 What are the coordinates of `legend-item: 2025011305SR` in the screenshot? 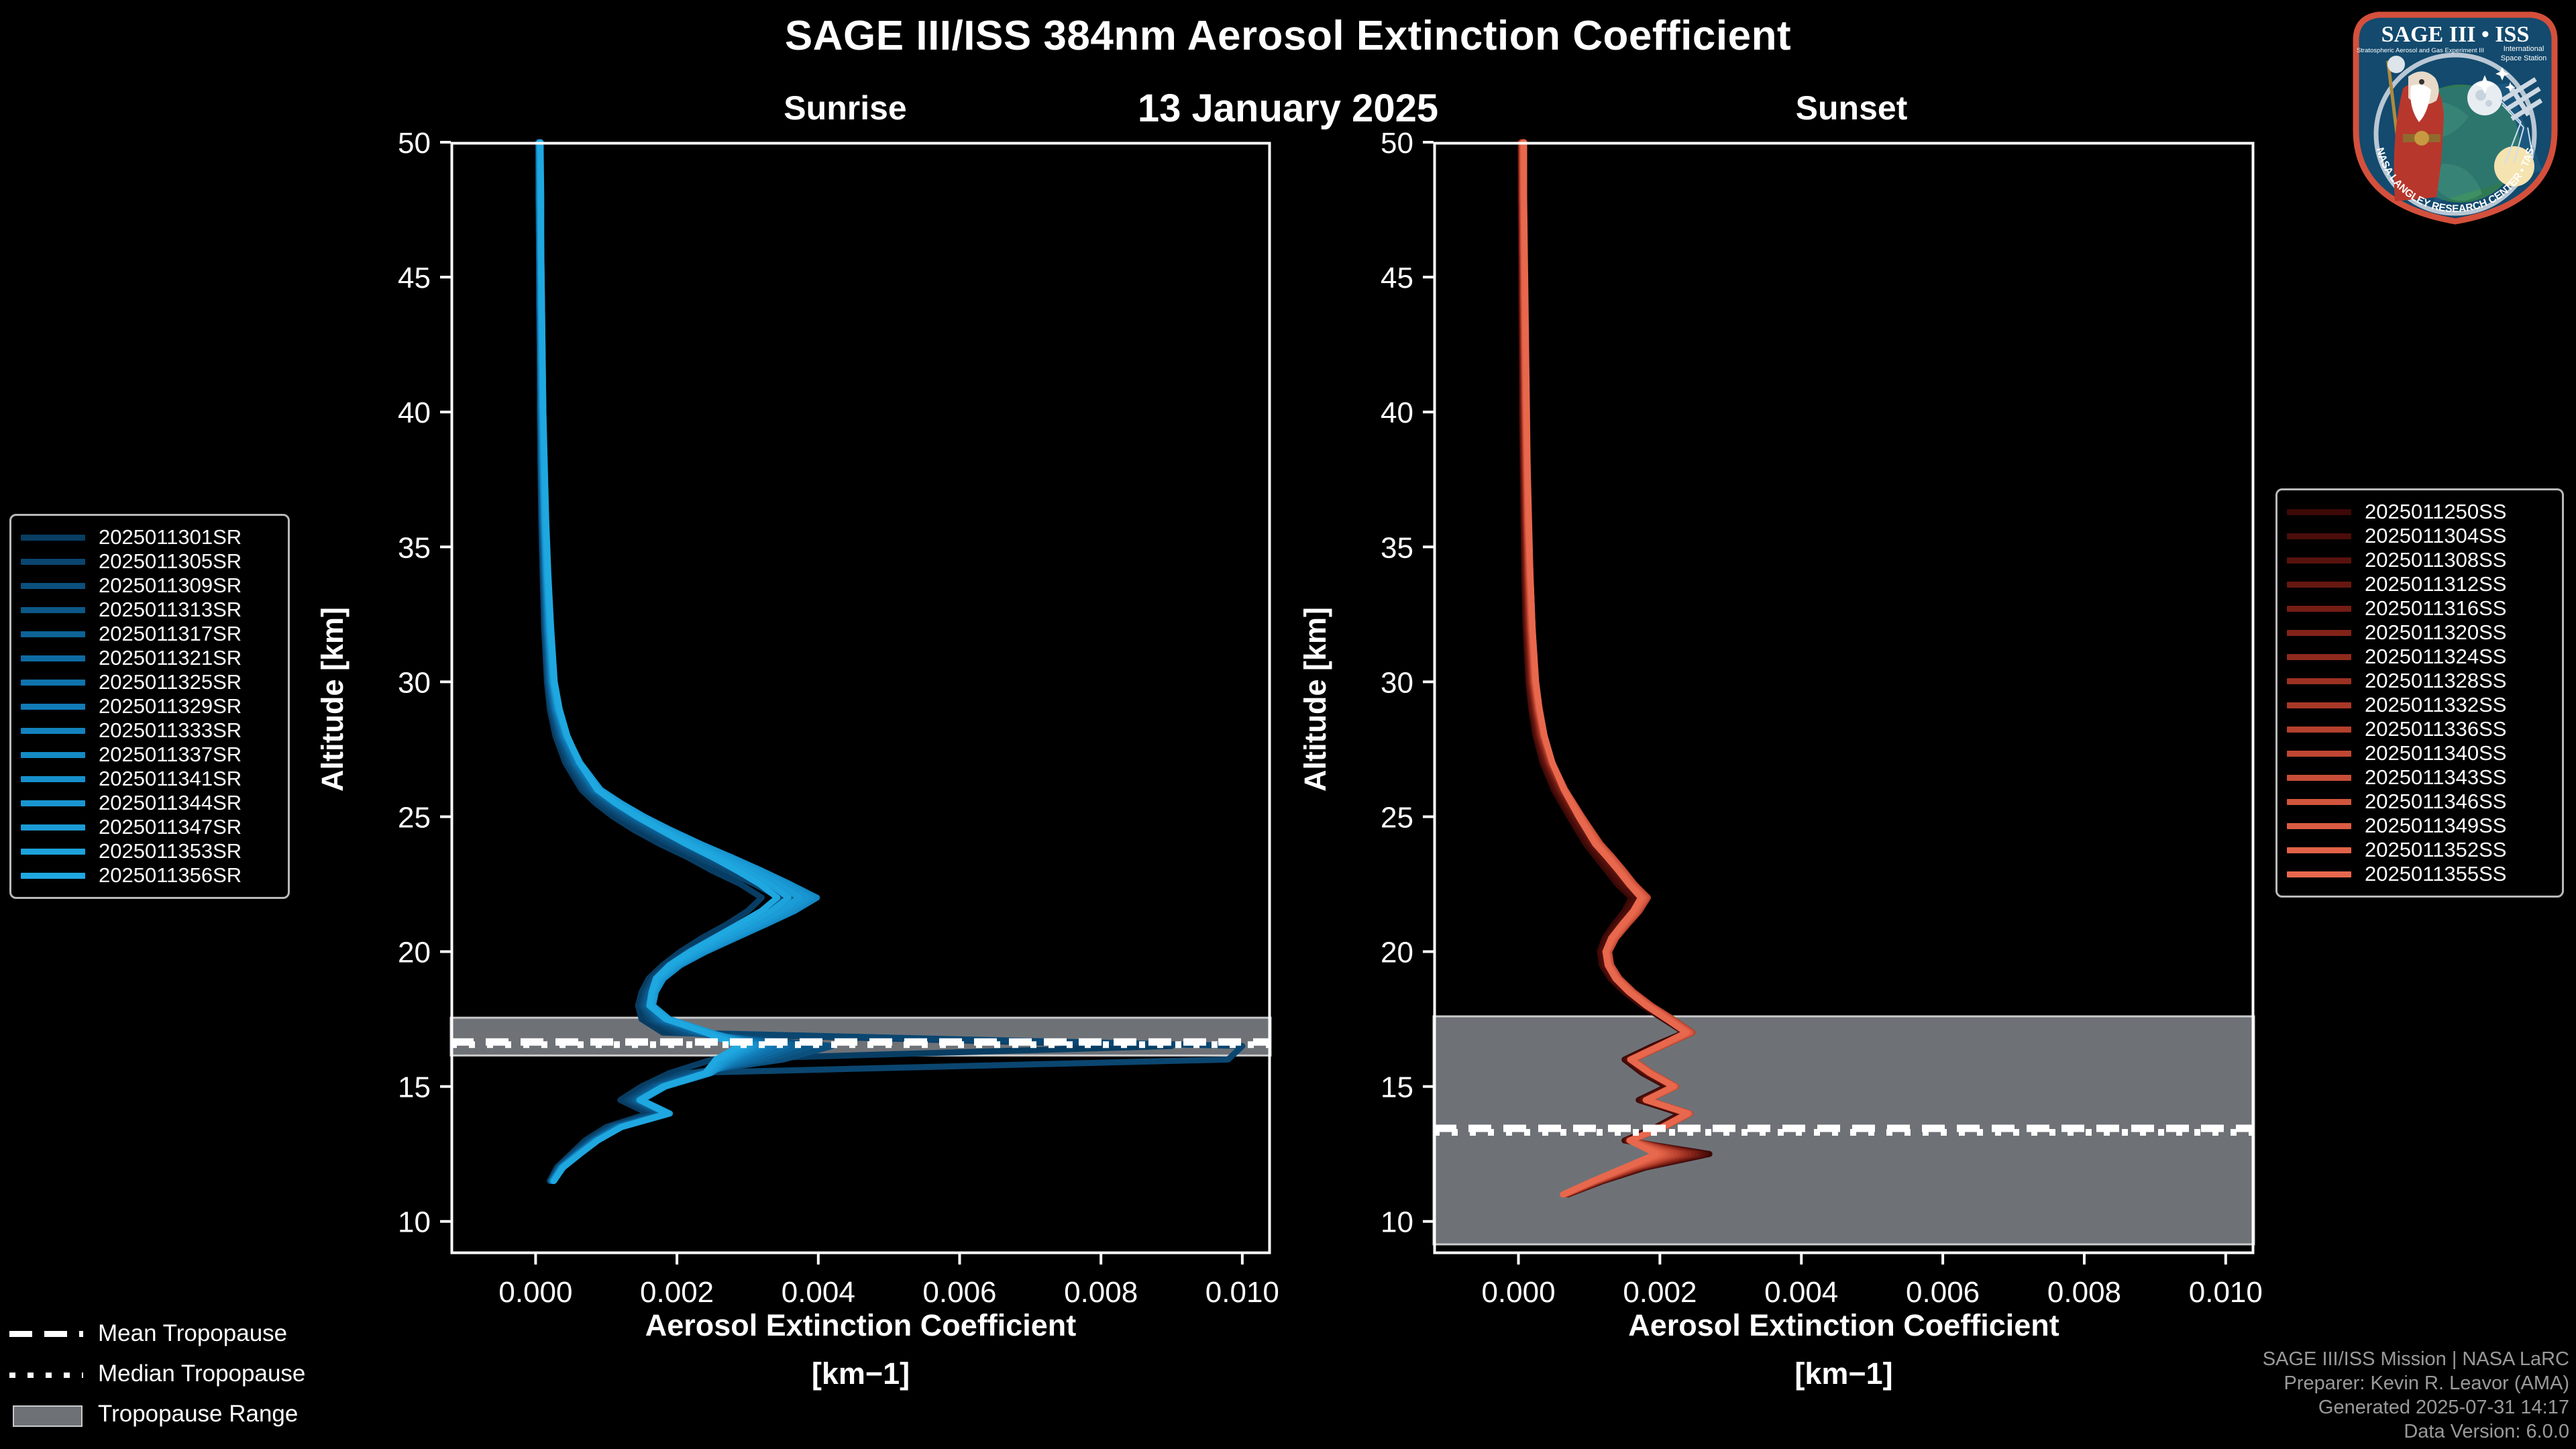 It's located at (148, 561).